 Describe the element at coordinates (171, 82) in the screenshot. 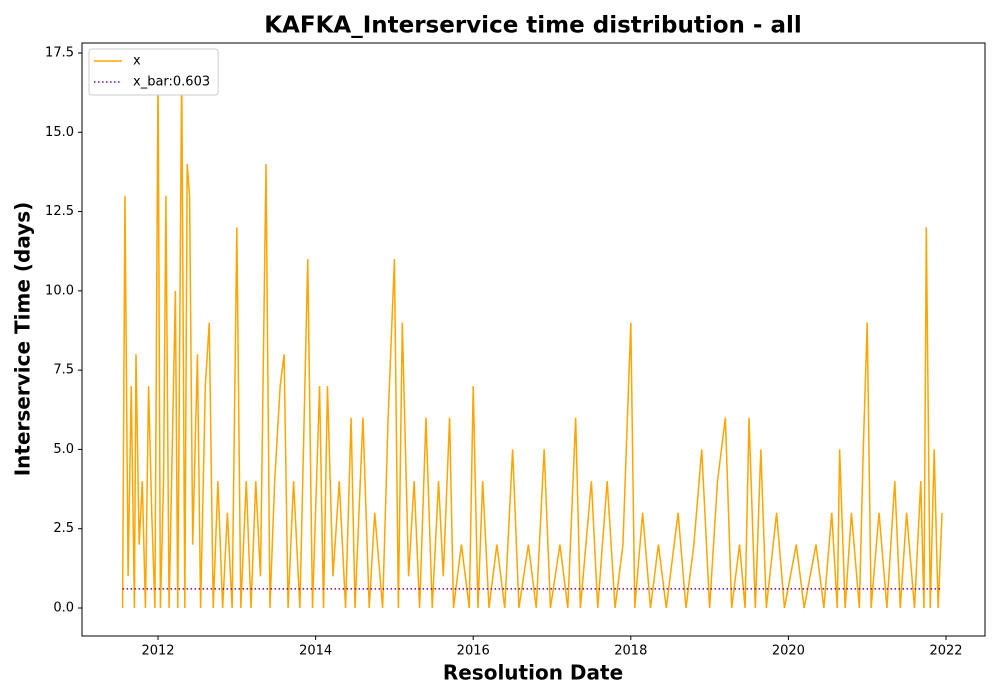

I see `legend-label: x_bar:0.603` at that location.